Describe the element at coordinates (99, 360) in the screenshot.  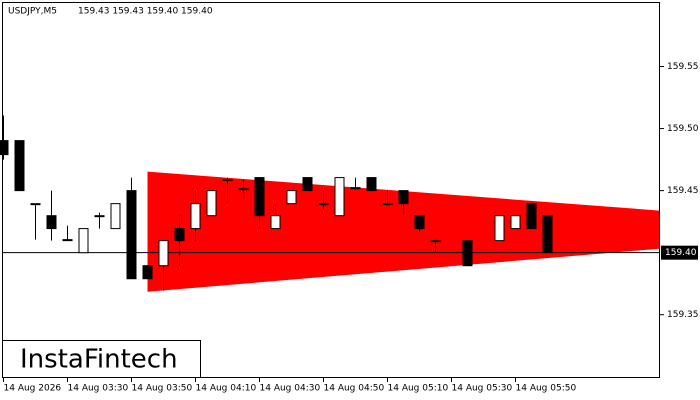
I see `brand-logo: InstaFintech` at that location.